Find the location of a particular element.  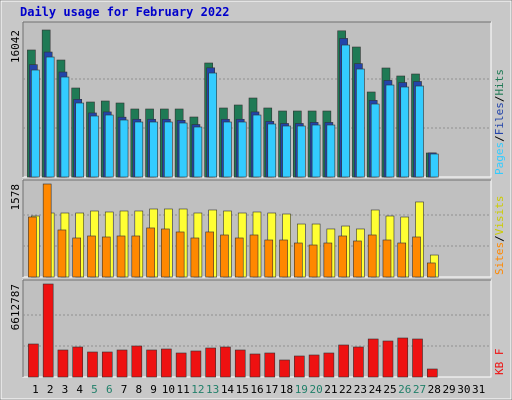

x-tick-label: 17 is located at coordinates (271, 389).